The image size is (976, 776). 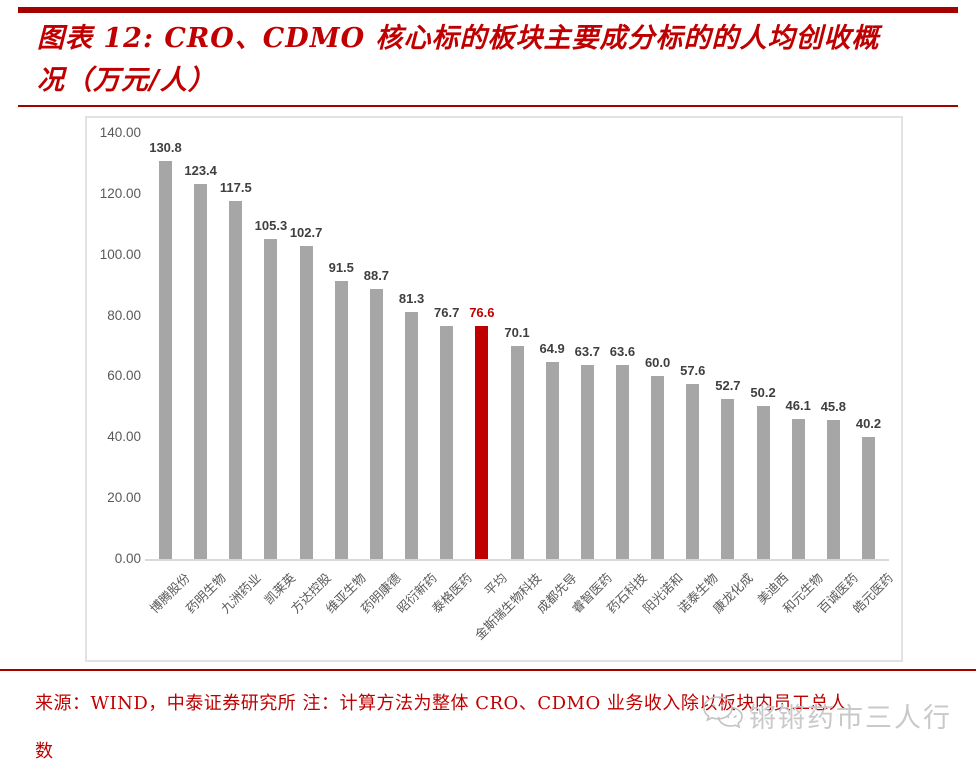 What do you see at coordinates (833, 406) in the screenshot?
I see `bar-value-label: 45.8` at bounding box center [833, 406].